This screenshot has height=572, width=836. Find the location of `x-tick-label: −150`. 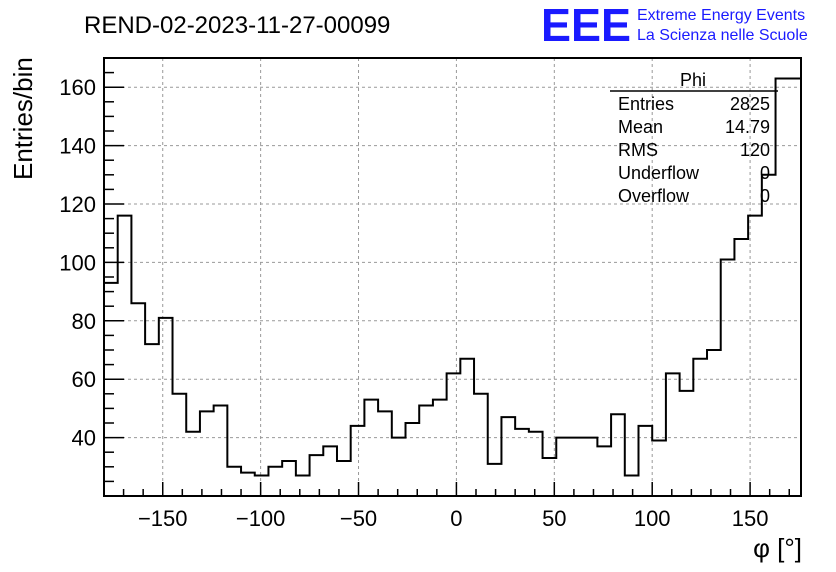

x-tick-label: −150 is located at coordinates (163, 518).